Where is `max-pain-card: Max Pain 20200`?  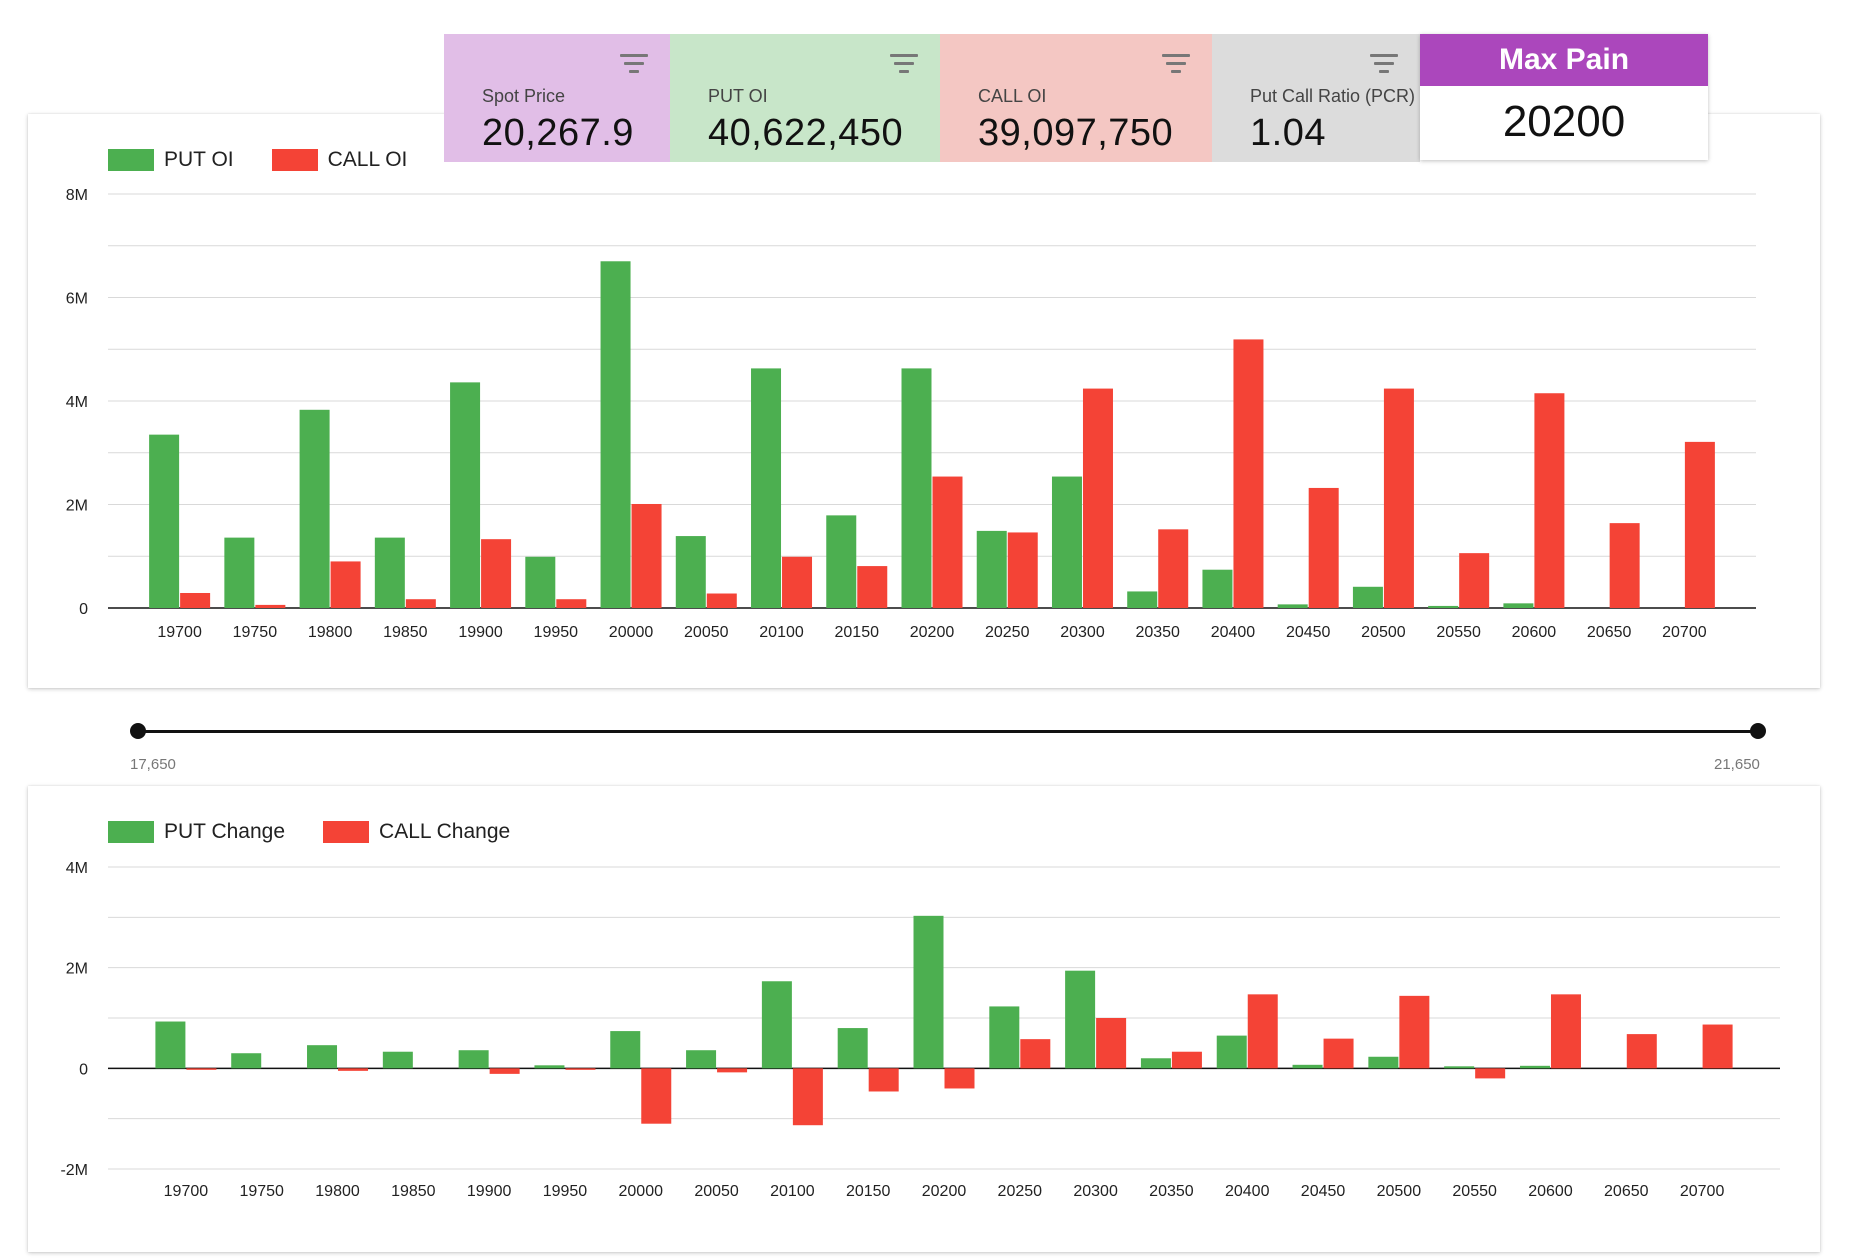 max-pain-card: Max Pain 20200 is located at coordinates (1564, 97).